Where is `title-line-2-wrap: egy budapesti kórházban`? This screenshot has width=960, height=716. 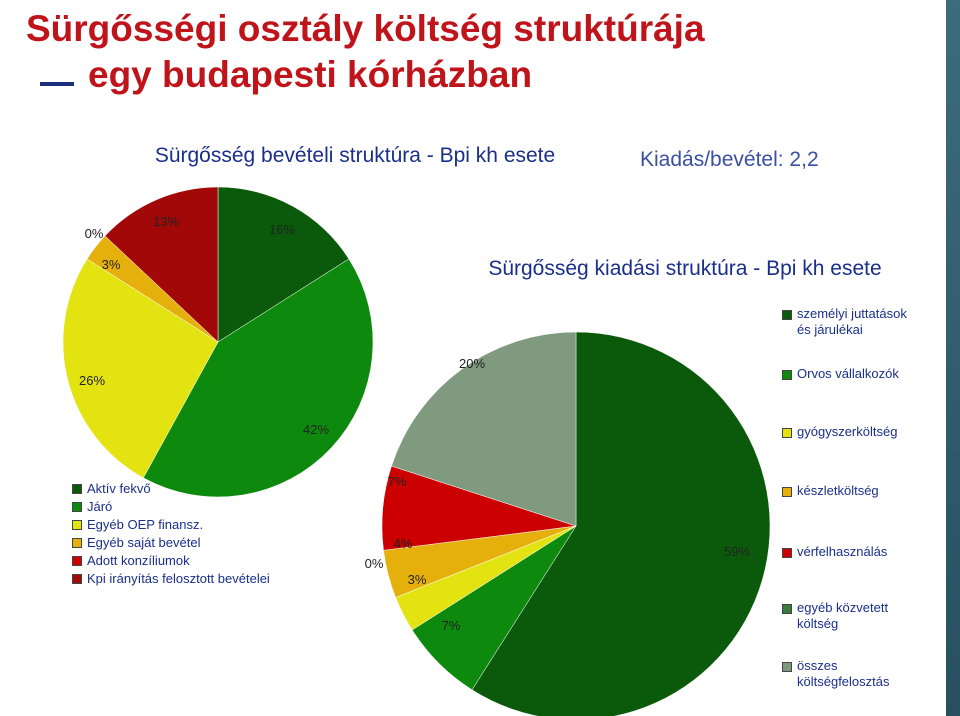
title-line-2-wrap: egy budapesti kórházban is located at coordinates (365, 75).